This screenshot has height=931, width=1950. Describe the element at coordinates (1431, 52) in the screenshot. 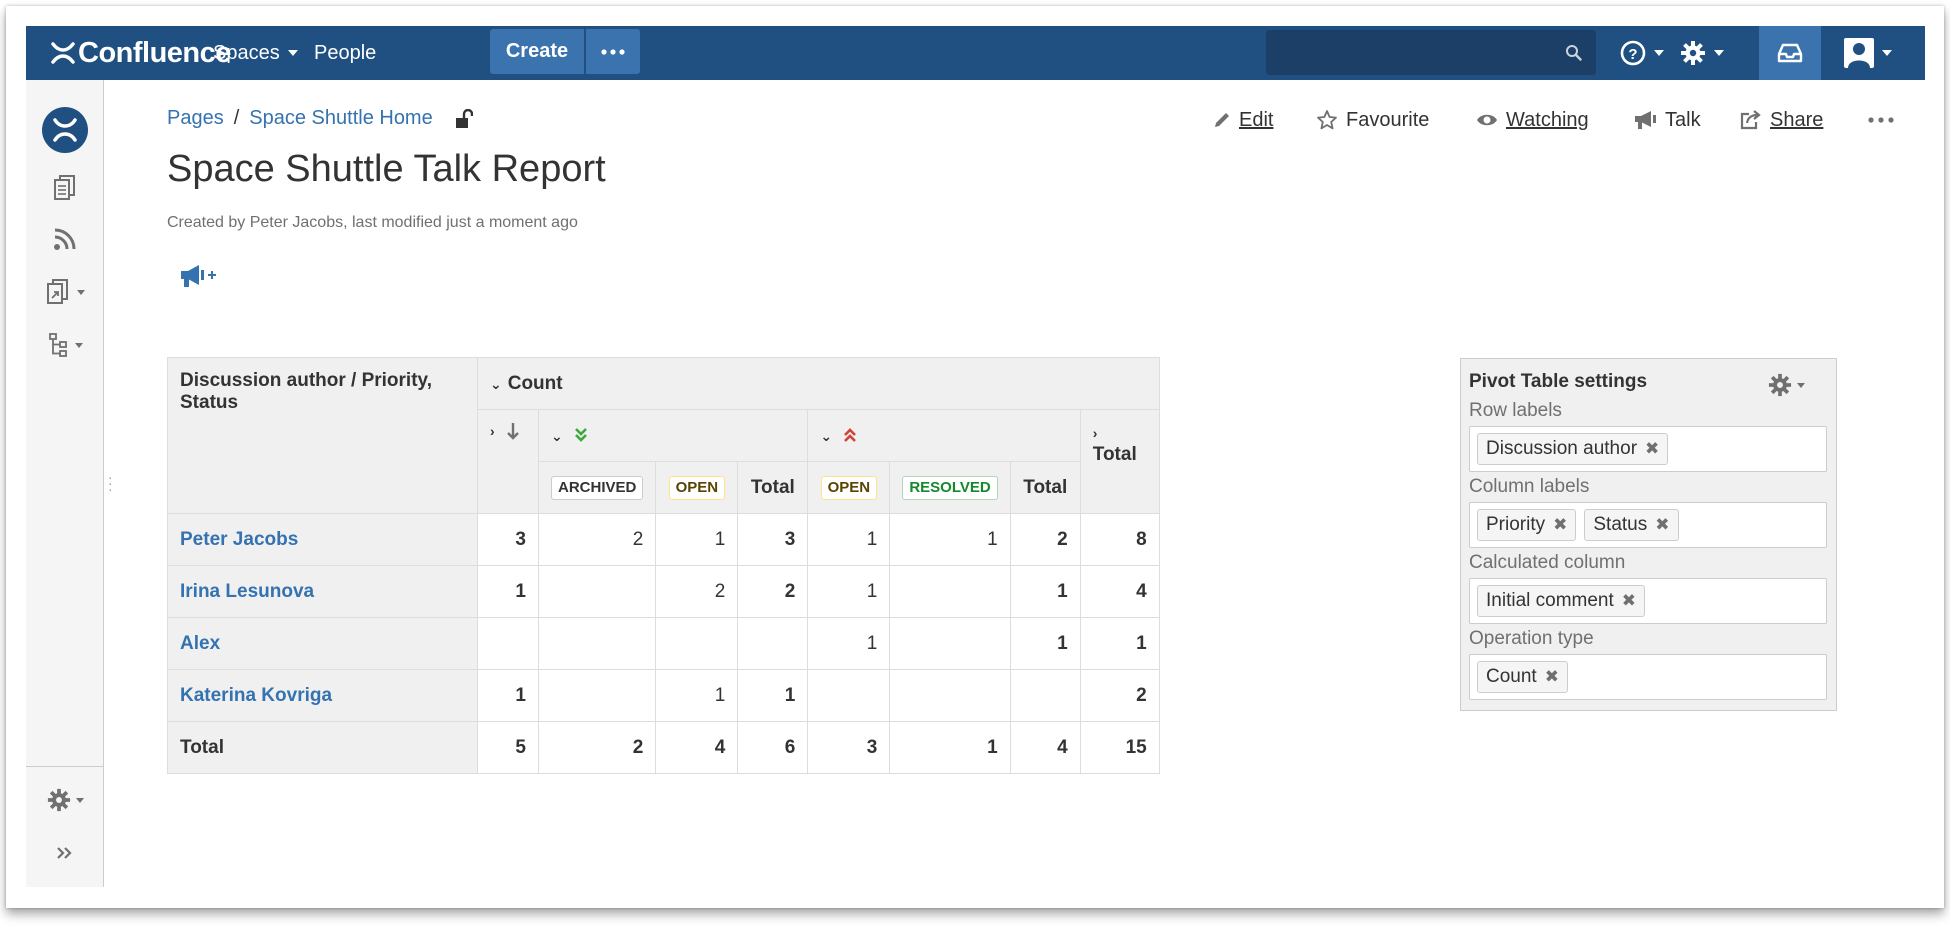

I see `search-input` at that location.